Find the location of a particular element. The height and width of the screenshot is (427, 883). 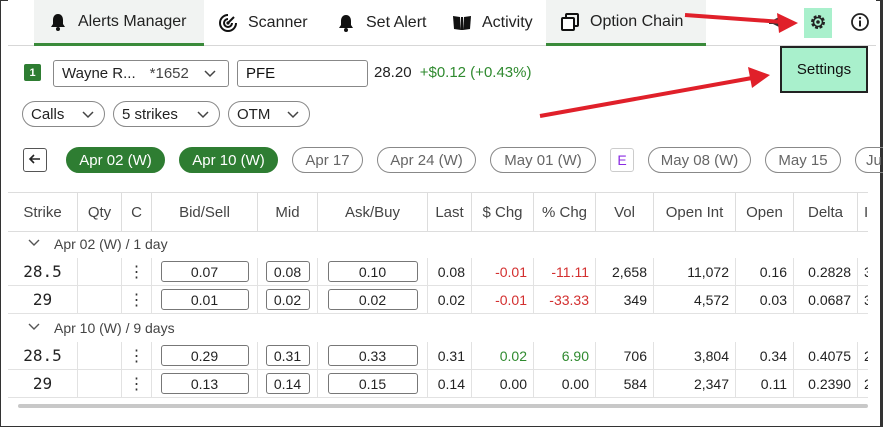

percent-change-cell: 0.00 is located at coordinates (565, 384).